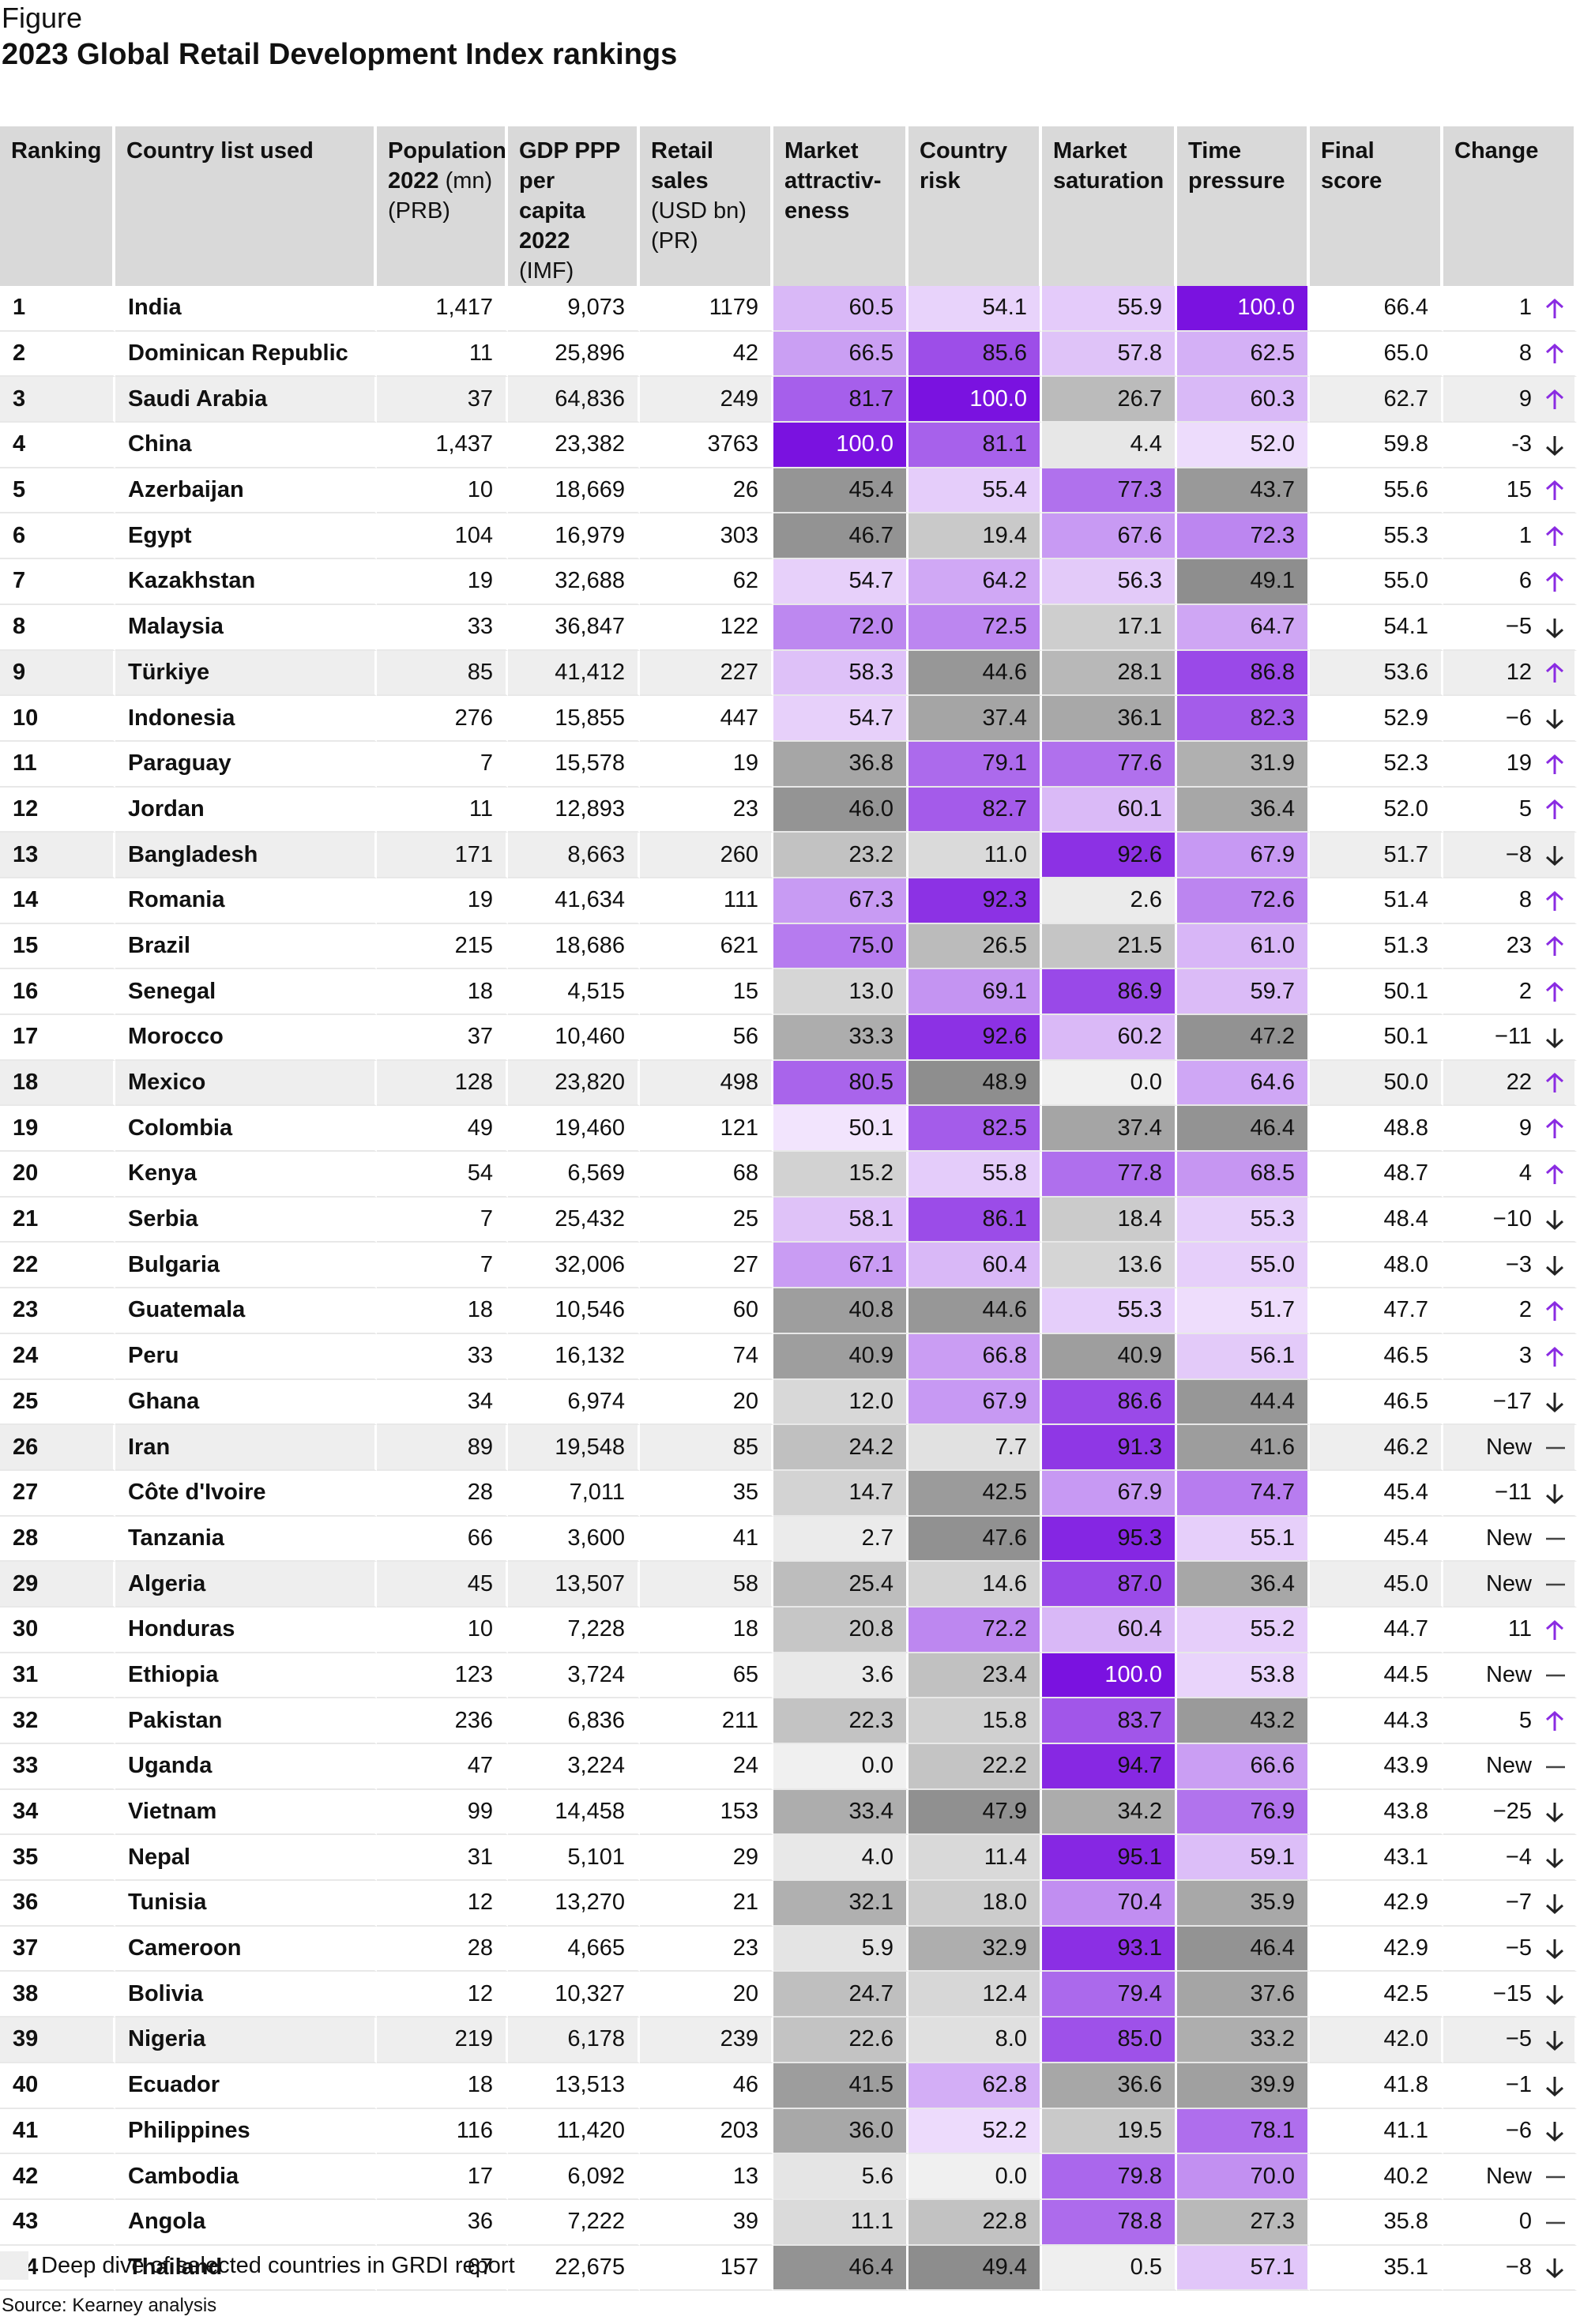  I want to click on country-risk-cell: 85.6, so click(975, 354).